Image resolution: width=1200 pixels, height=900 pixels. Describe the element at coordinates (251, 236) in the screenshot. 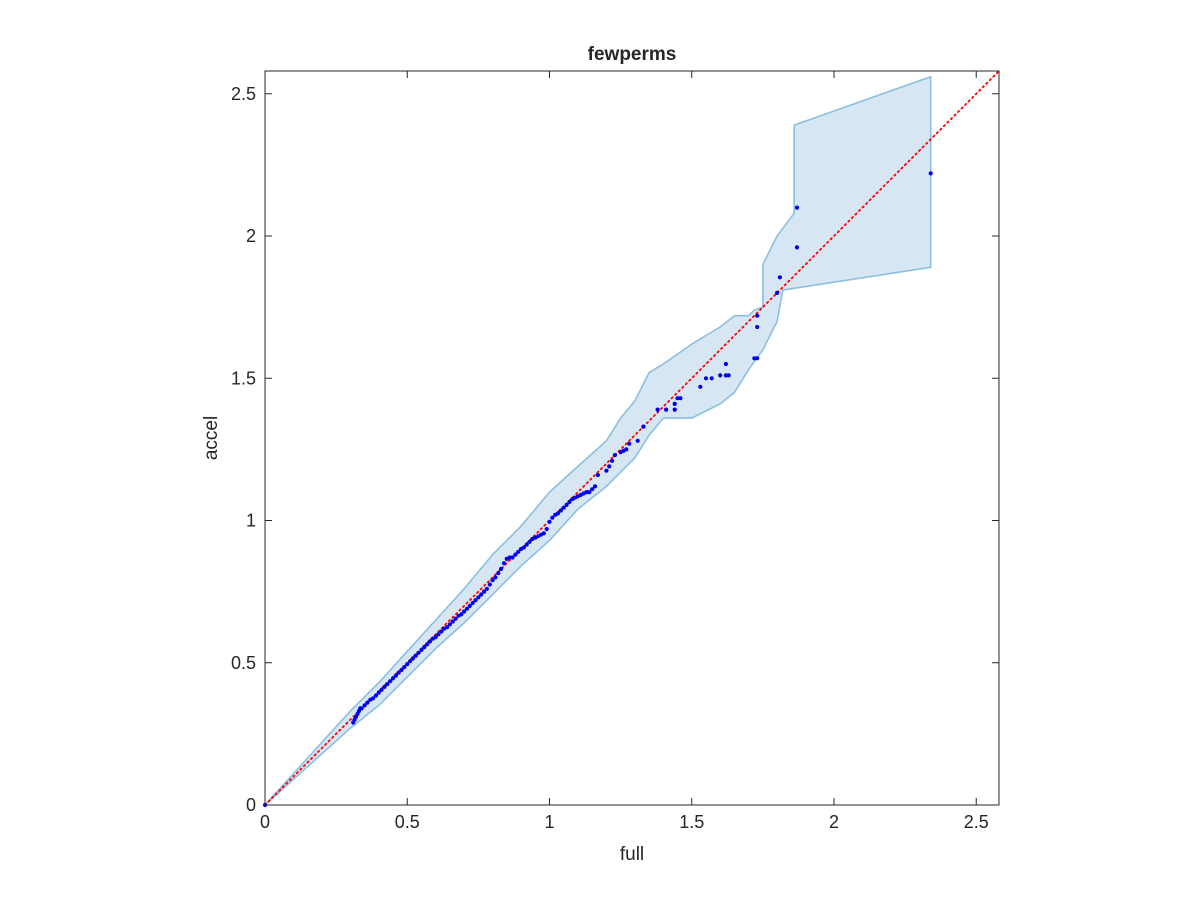

I see `y-tick-label: 2` at that location.